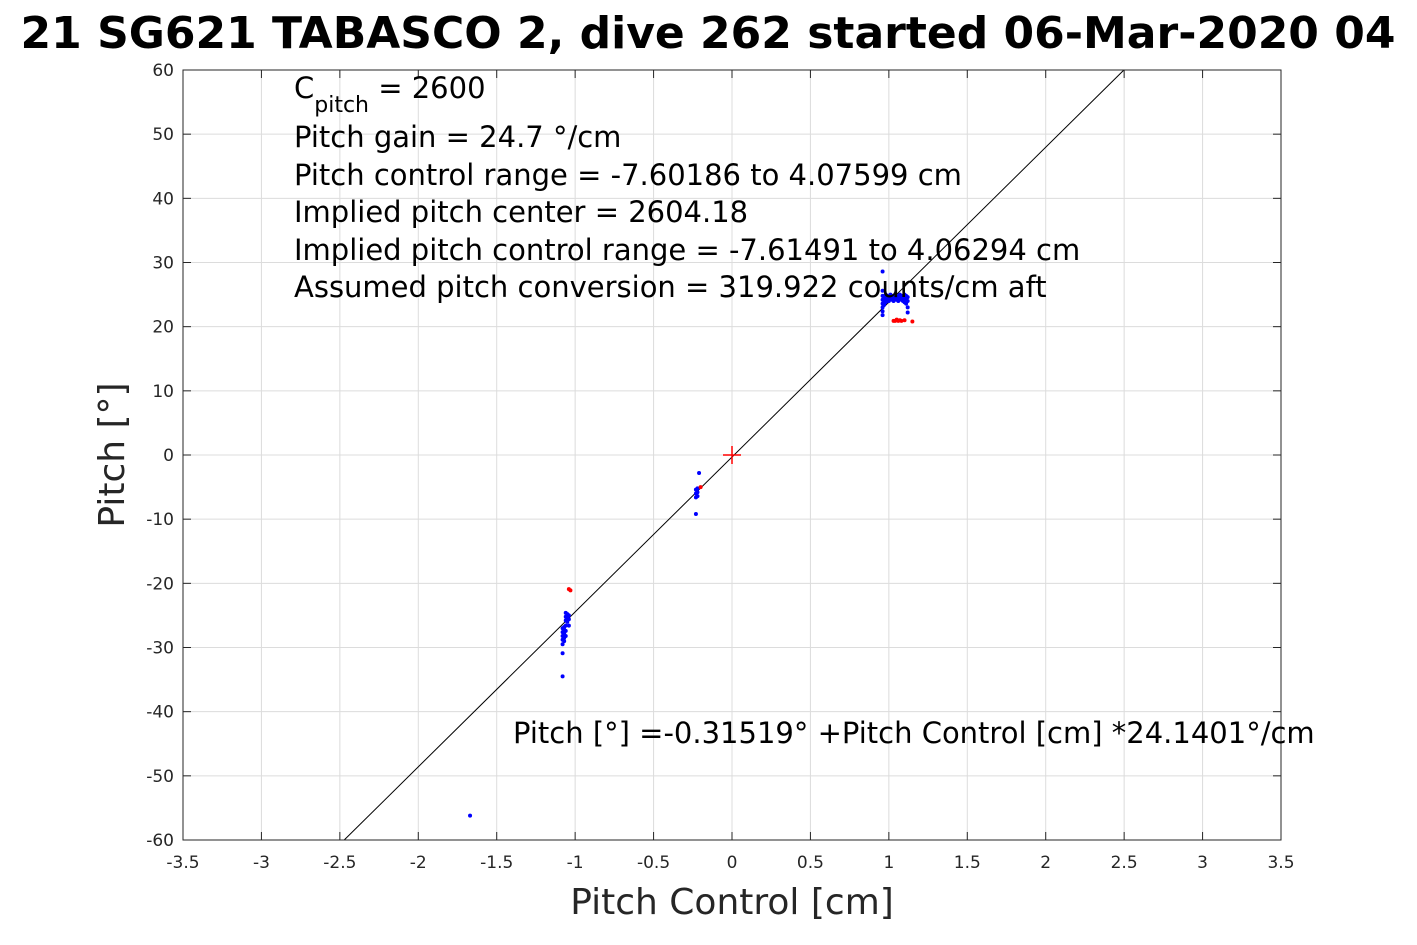 Image resolution: width=1417 pixels, height=945 pixels. I want to click on y-tick-label: 20, so click(163, 328).